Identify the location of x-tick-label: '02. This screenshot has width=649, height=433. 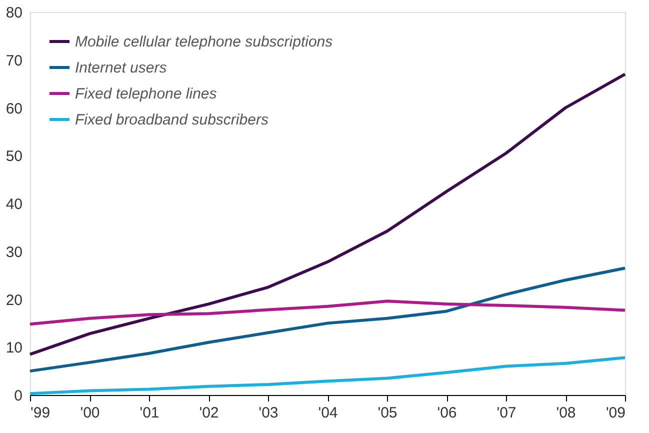
(209, 413).